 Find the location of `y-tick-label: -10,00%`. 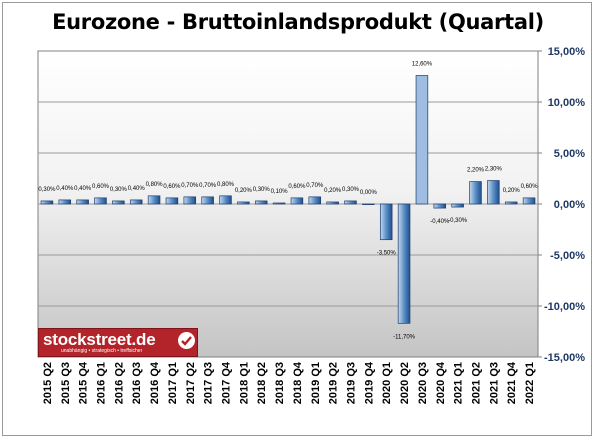

y-tick-label: -10,00% is located at coordinates (564, 307).